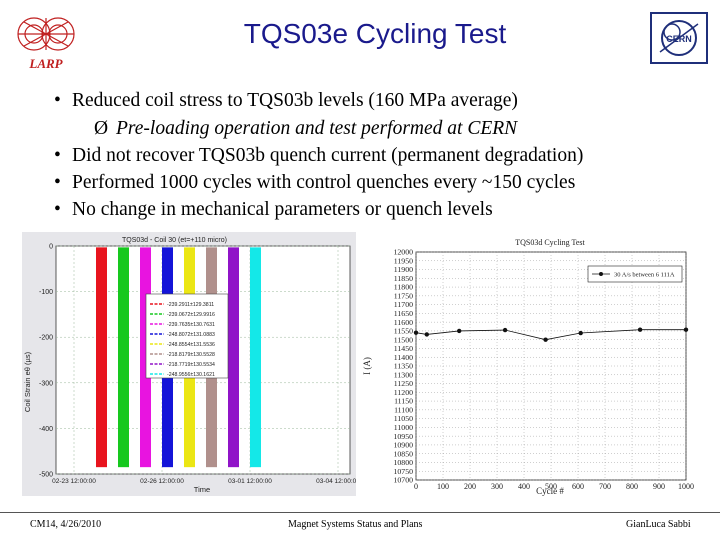 The width and height of the screenshot is (720, 540). Describe the element at coordinates (605, 486) in the screenshot. I see `cycle-x-tick-label: 700` at that location.